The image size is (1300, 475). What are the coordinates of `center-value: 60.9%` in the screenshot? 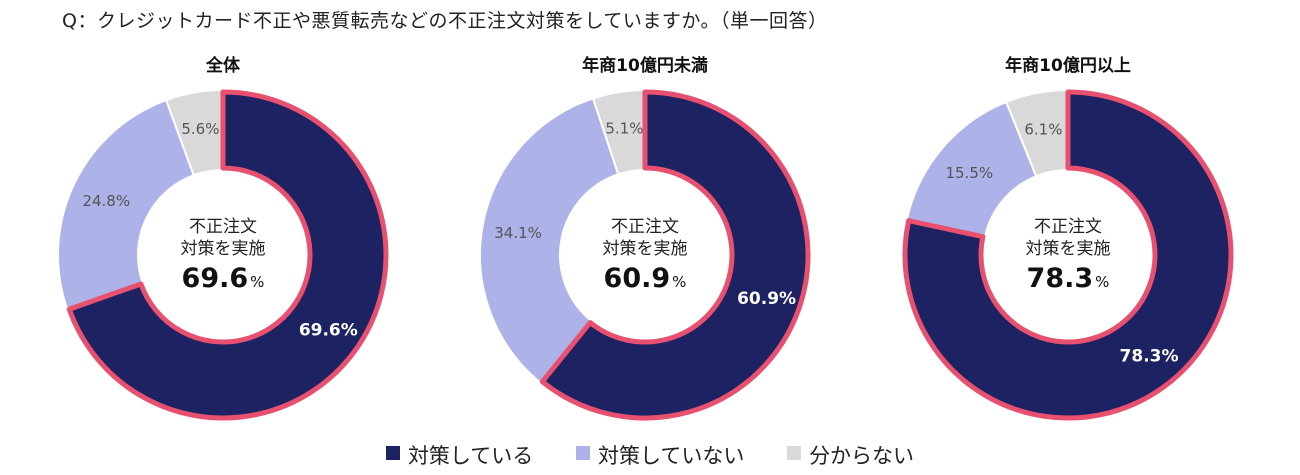 It's located at (645, 278).